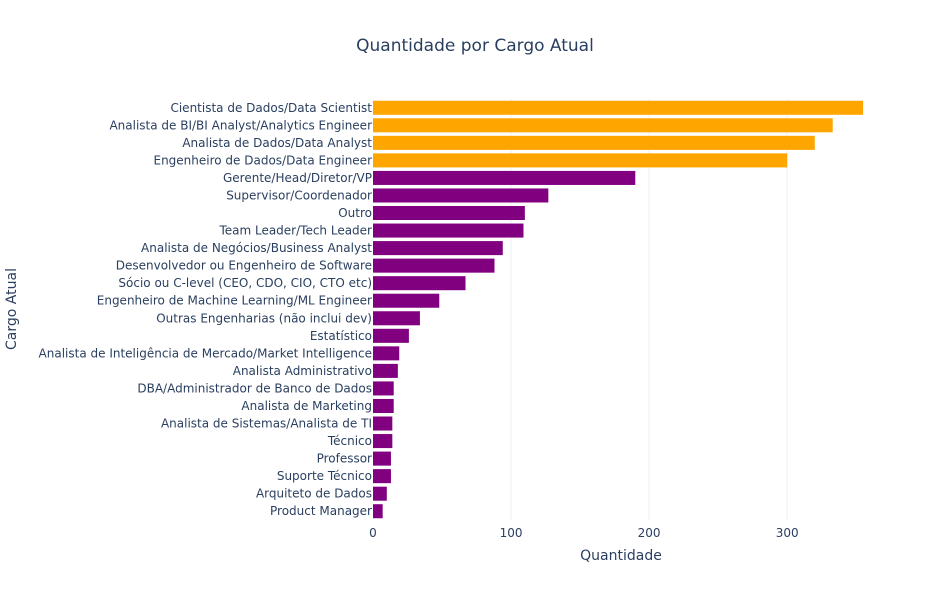 This screenshot has height=600, width=950. Describe the element at coordinates (475, 46) in the screenshot. I see `chart-title: Quantidade por Cargo Atual` at that location.